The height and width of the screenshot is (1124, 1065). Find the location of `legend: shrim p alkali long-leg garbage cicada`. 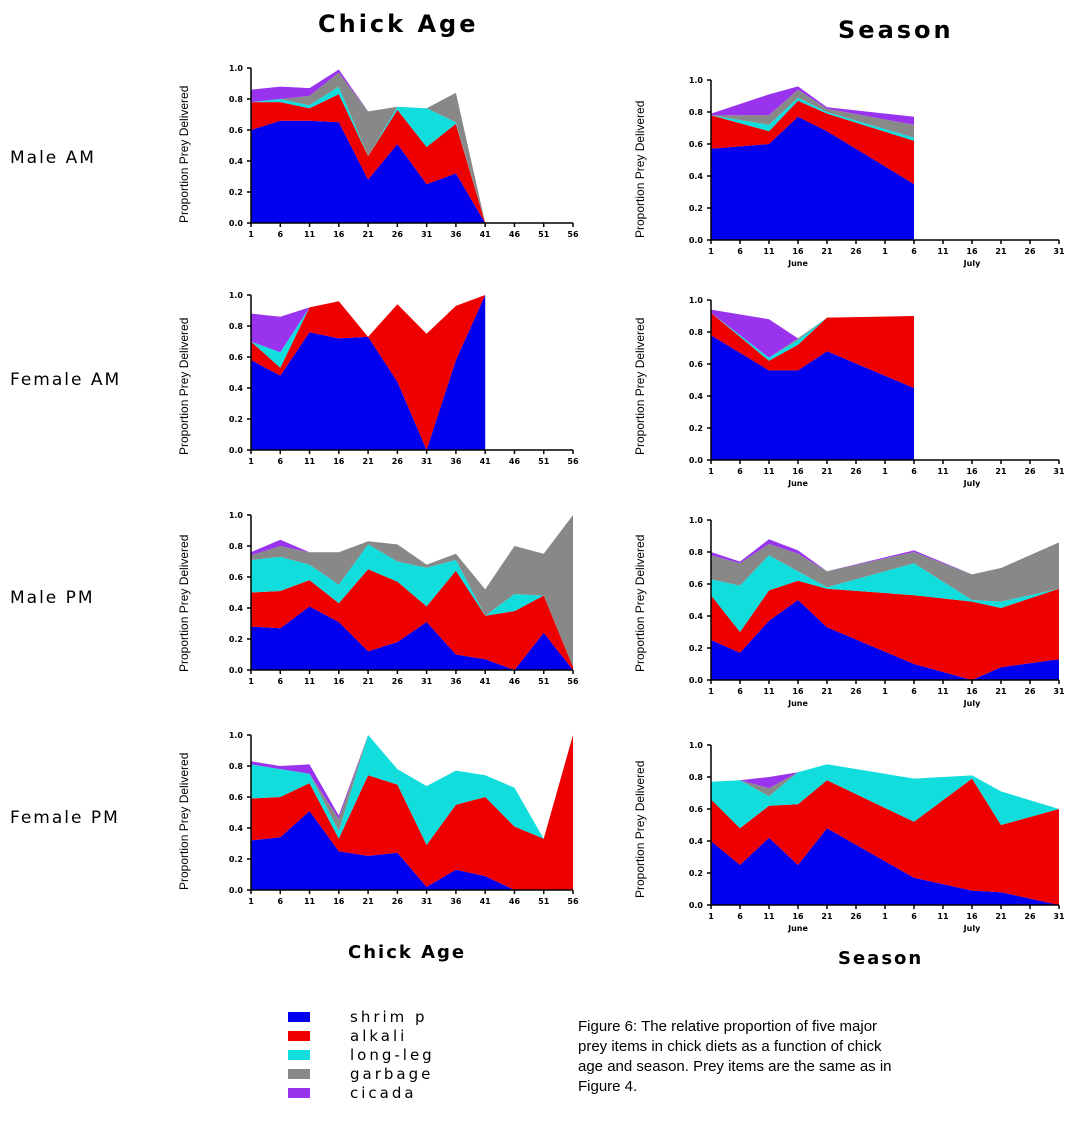

legend: shrim p alkali long-leg garbage cicada is located at coordinates (361, 1054).